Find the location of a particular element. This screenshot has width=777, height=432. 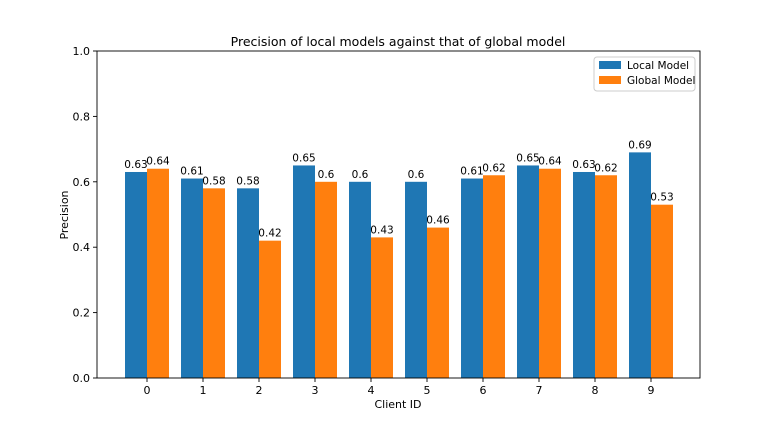

x-tick-label: 3 is located at coordinates (315, 390).